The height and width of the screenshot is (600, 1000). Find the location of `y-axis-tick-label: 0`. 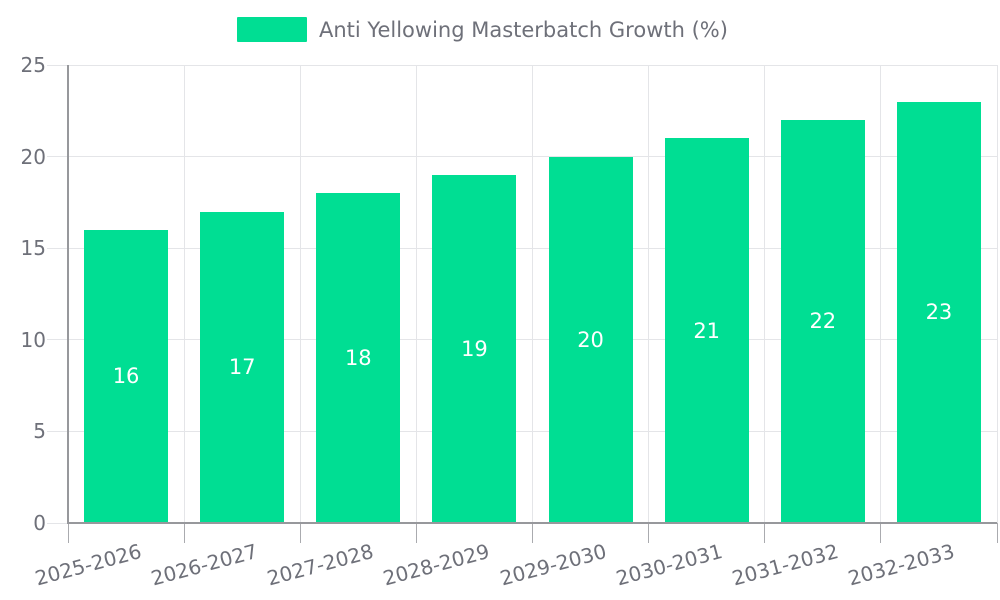

y-axis-tick-label: 0 is located at coordinates (39, 523).